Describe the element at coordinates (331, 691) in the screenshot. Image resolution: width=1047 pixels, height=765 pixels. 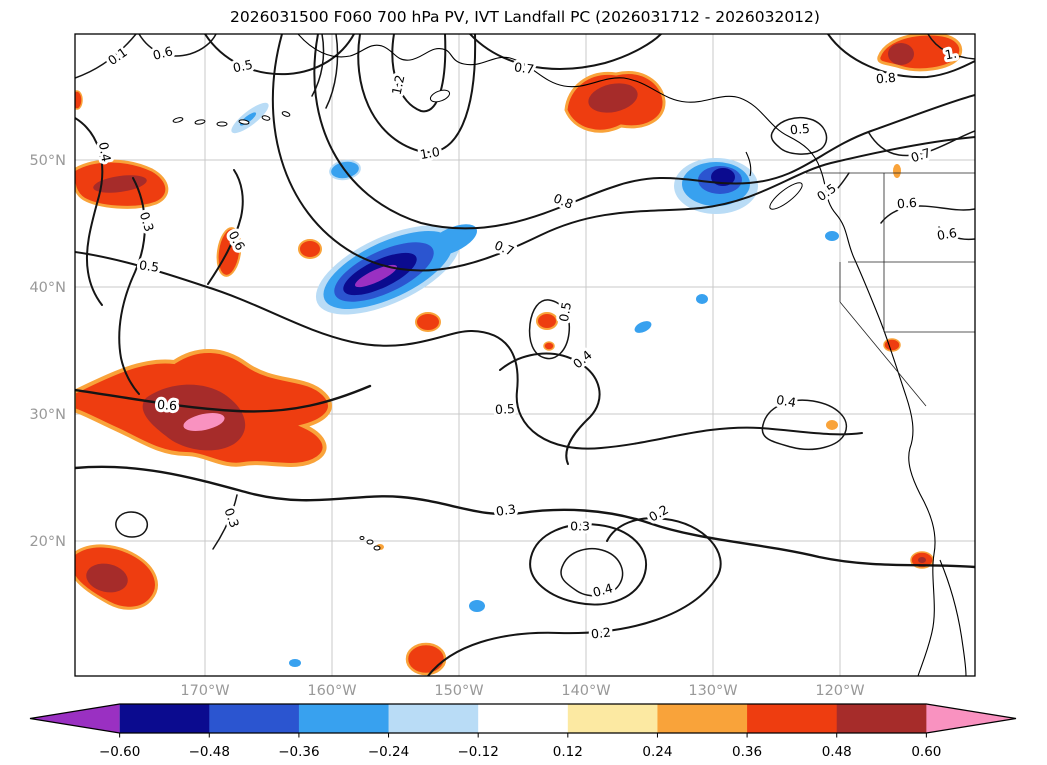
I see `x-tick-label: 160°W` at that location.